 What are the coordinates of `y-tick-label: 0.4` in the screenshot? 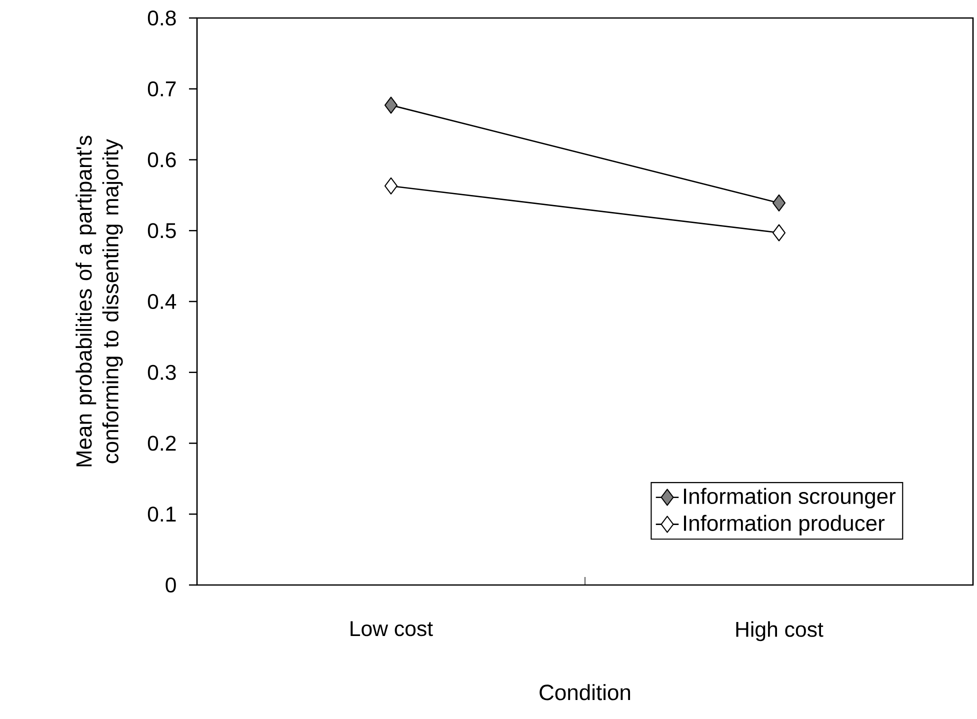 It's located at (162, 302).